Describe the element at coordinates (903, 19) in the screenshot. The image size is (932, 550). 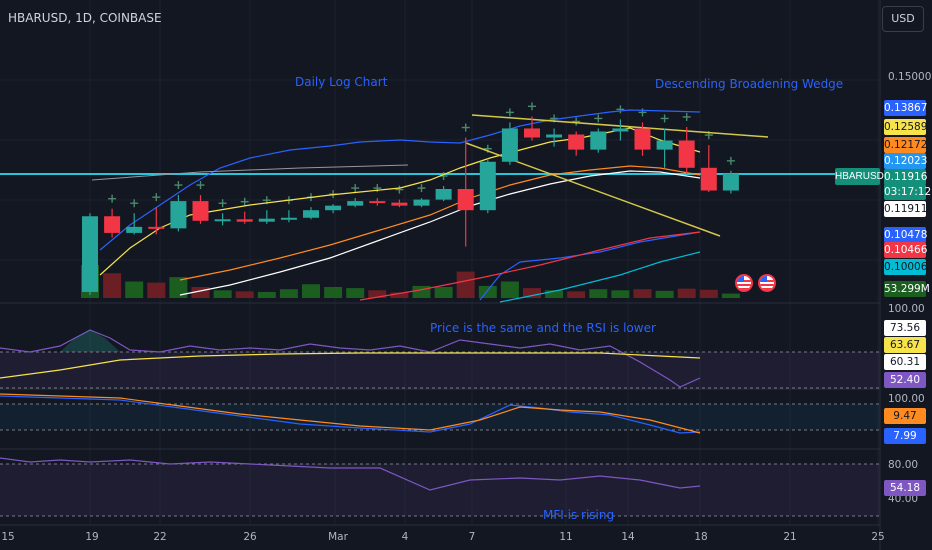
I see `currency-button: USD` at that location.